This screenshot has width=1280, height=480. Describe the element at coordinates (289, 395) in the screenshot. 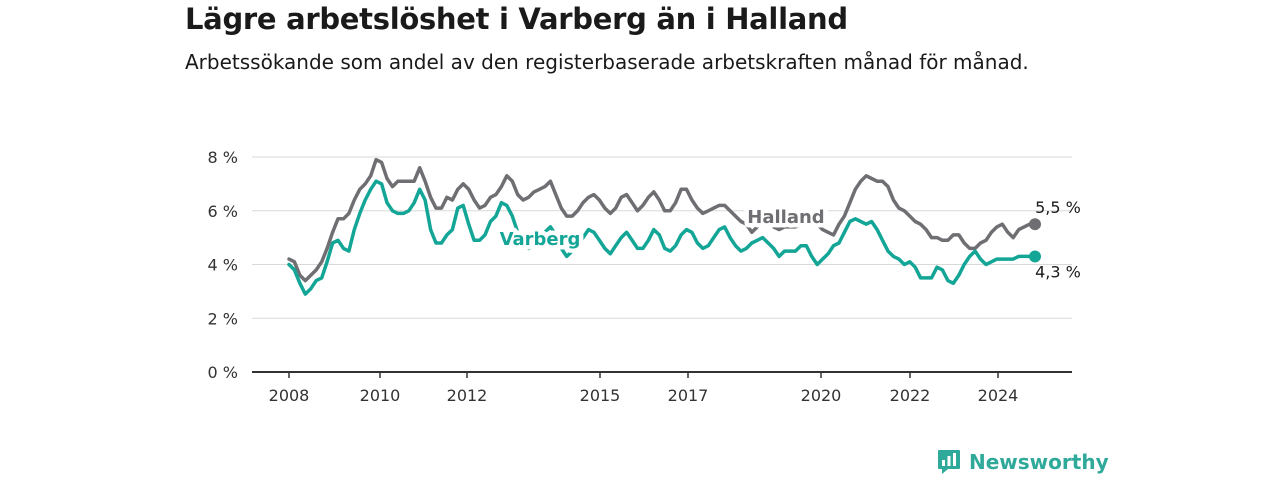

I see `x-tick-label: 2008` at that location.